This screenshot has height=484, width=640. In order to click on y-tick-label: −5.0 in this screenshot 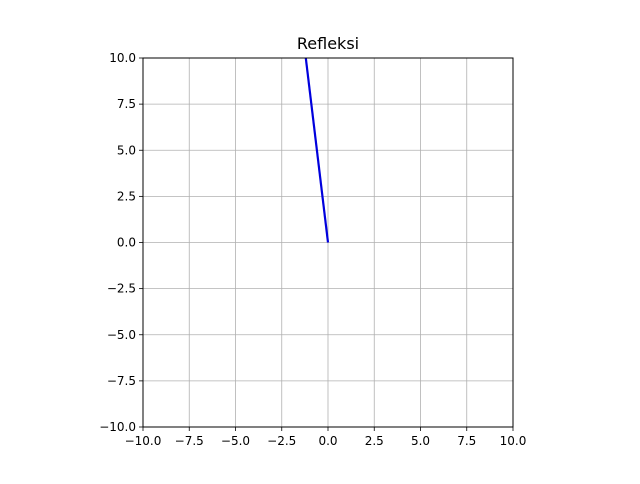, I will do `click(121, 335)`.